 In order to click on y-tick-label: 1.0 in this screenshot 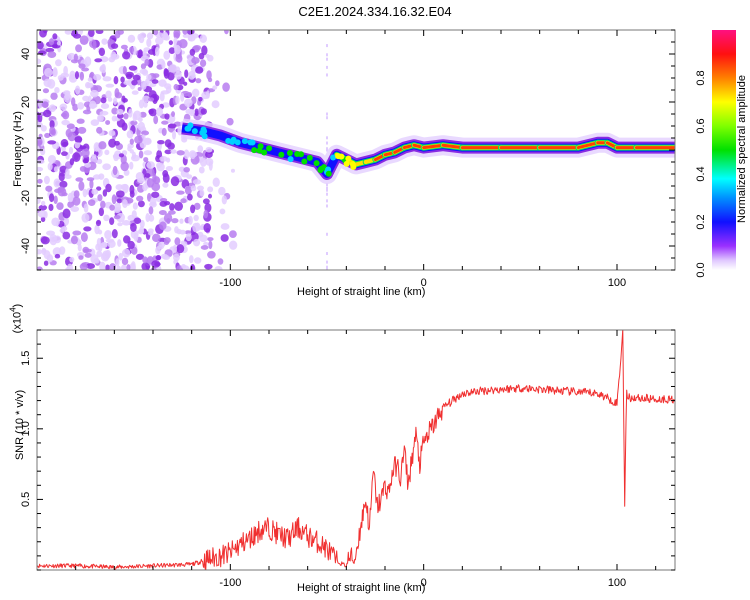, I will do `click(26, 428)`.